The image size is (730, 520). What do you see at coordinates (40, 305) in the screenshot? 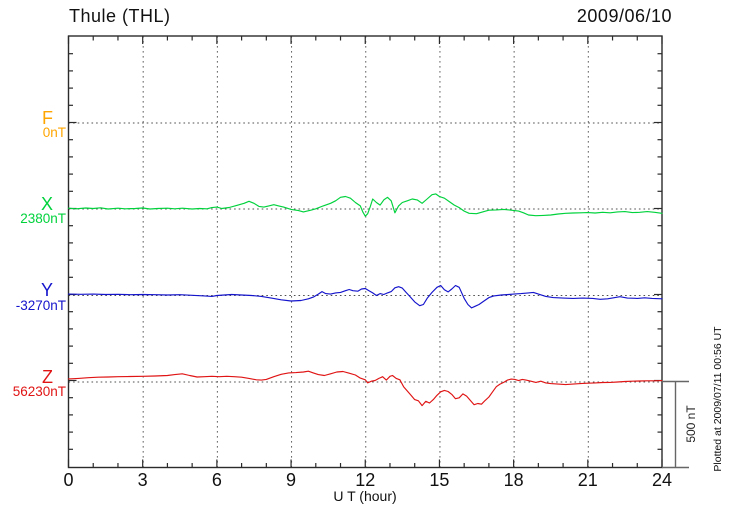
I see `channel-Y-baseline-value: -3270nT` at bounding box center [40, 305].